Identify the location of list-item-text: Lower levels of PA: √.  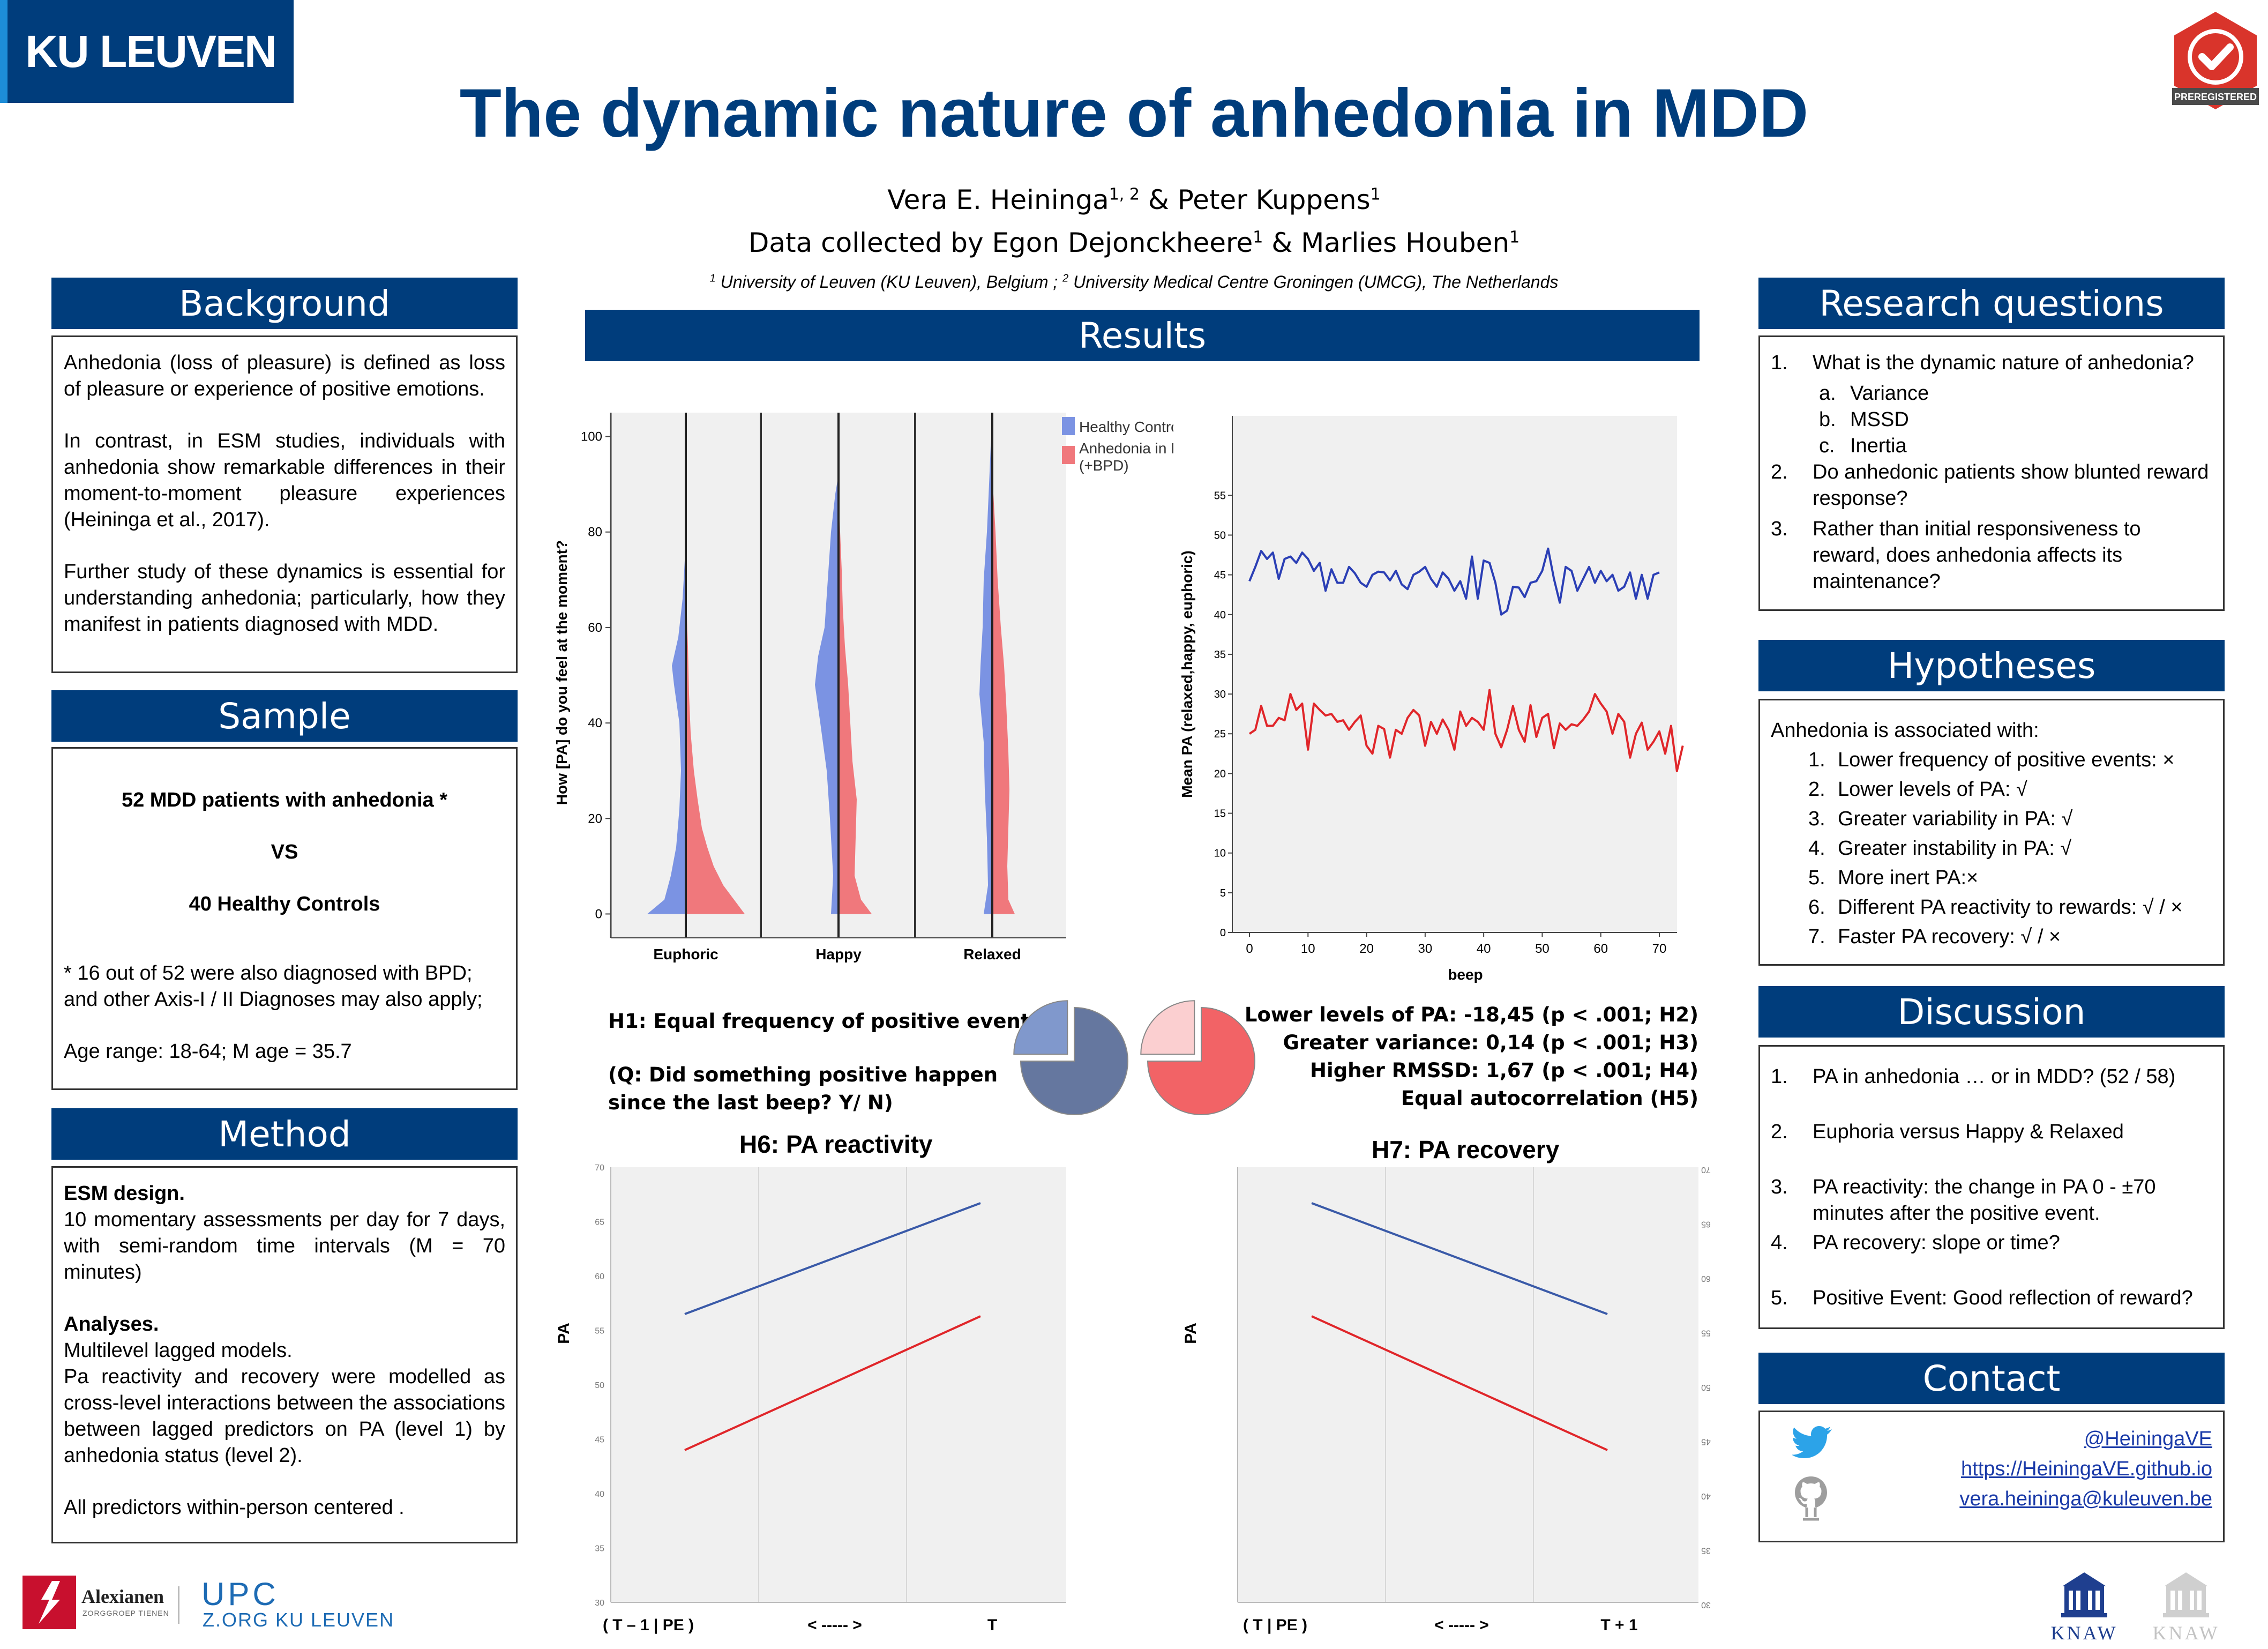
(1933, 789).